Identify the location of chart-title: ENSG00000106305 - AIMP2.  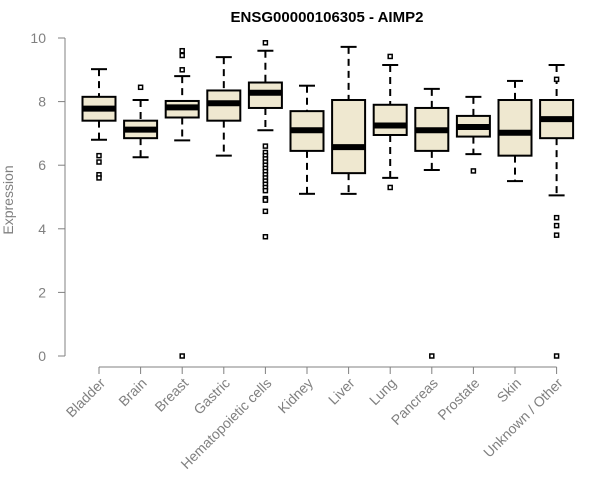
(327, 17).